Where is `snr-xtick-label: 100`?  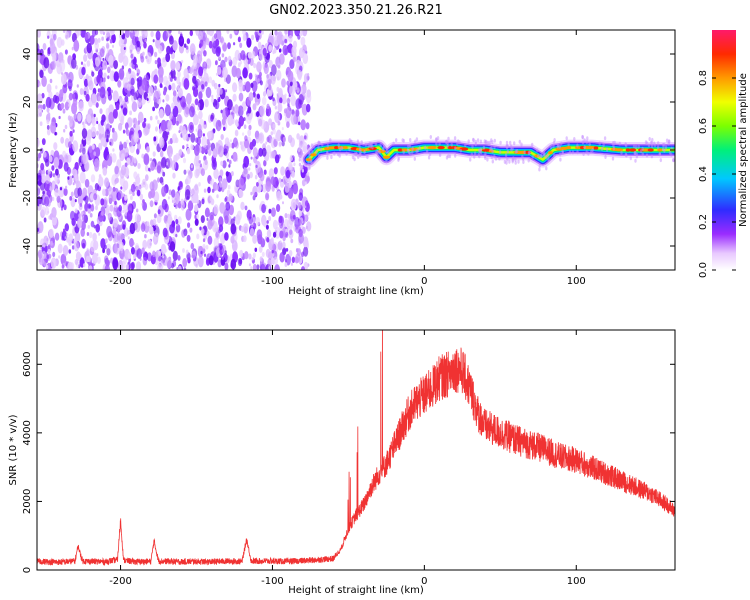
snr-xtick-label: 100 is located at coordinates (576, 581).